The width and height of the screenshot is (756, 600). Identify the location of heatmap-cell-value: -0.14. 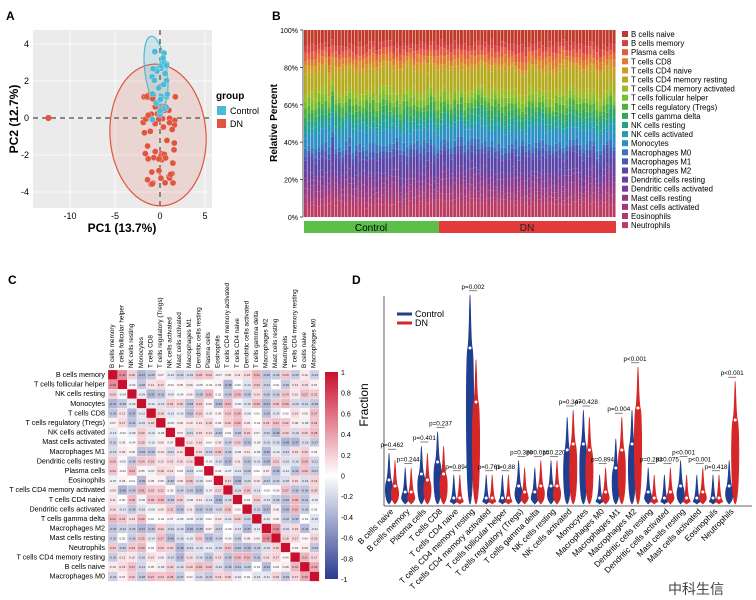
(227, 519).